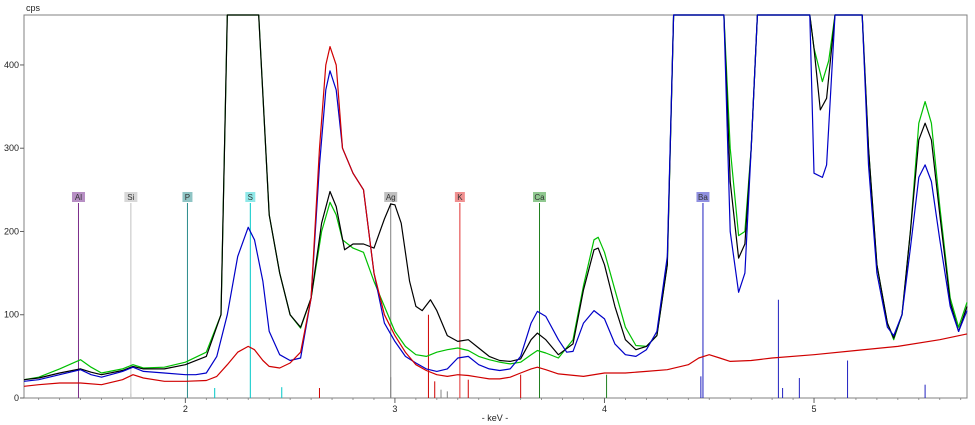  What do you see at coordinates (11, 148) in the screenshot?
I see `y-tick-label: 300` at bounding box center [11, 148].